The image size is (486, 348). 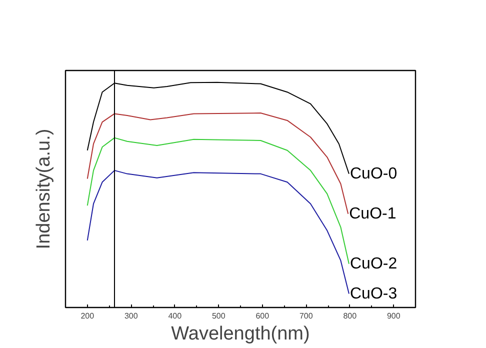 I want to click on x-tick-label: 400, so click(x=175, y=316).